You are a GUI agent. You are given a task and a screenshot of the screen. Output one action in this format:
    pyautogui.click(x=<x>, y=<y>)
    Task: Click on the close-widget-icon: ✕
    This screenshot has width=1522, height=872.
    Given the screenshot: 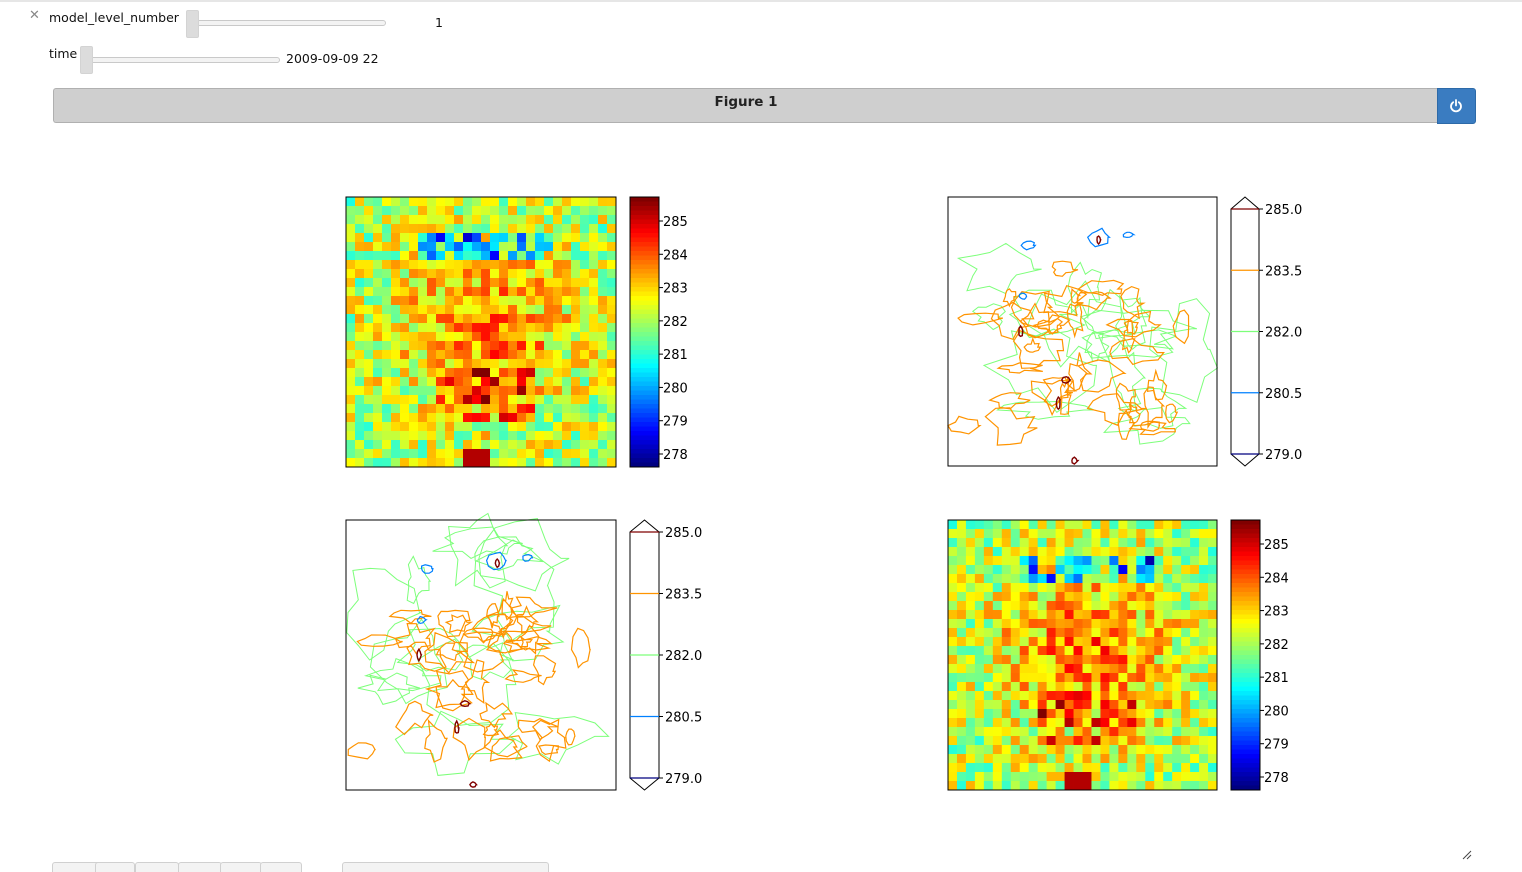 What is the action you would take?
    pyautogui.click(x=34, y=15)
    